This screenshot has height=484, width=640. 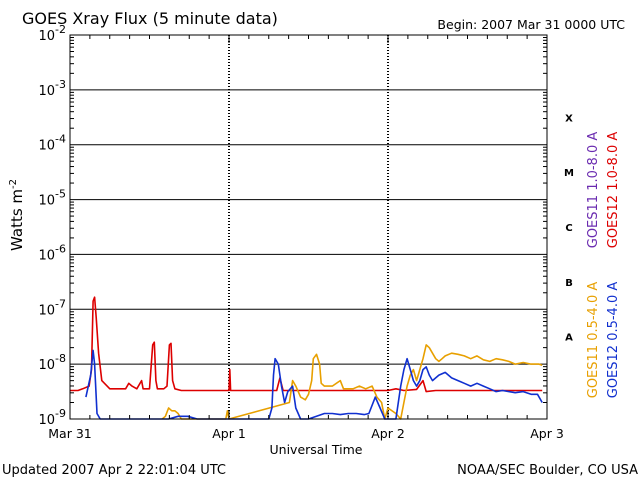 What do you see at coordinates (17, 220) in the screenshot?
I see `y-axis-label-text: Watts m` at bounding box center [17, 220].